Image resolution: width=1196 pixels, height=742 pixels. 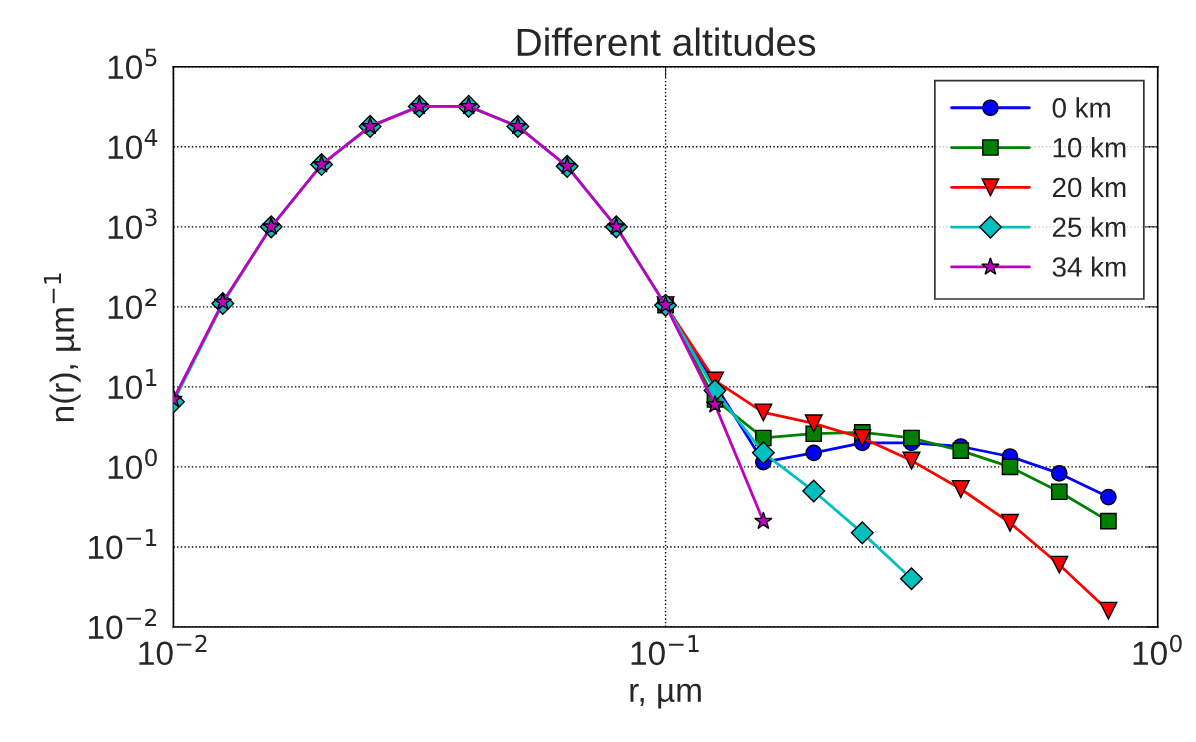 What do you see at coordinates (123, 544) in the screenshot?
I see `y-tick-label: 10$^{−1}$` at bounding box center [123, 544].